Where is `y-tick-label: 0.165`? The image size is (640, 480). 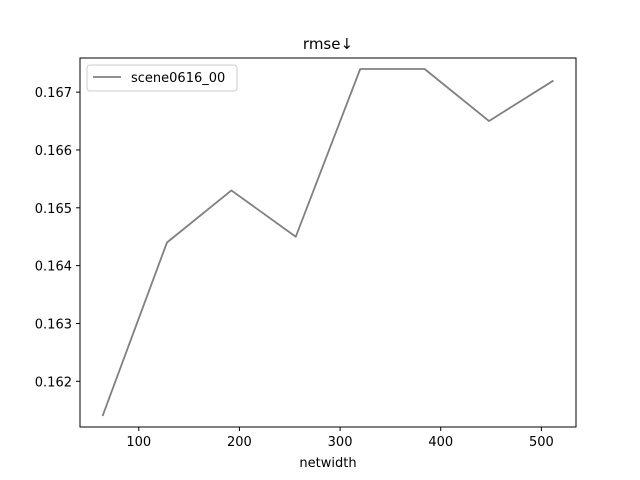 y-tick-label: 0.165 is located at coordinates (53, 209).